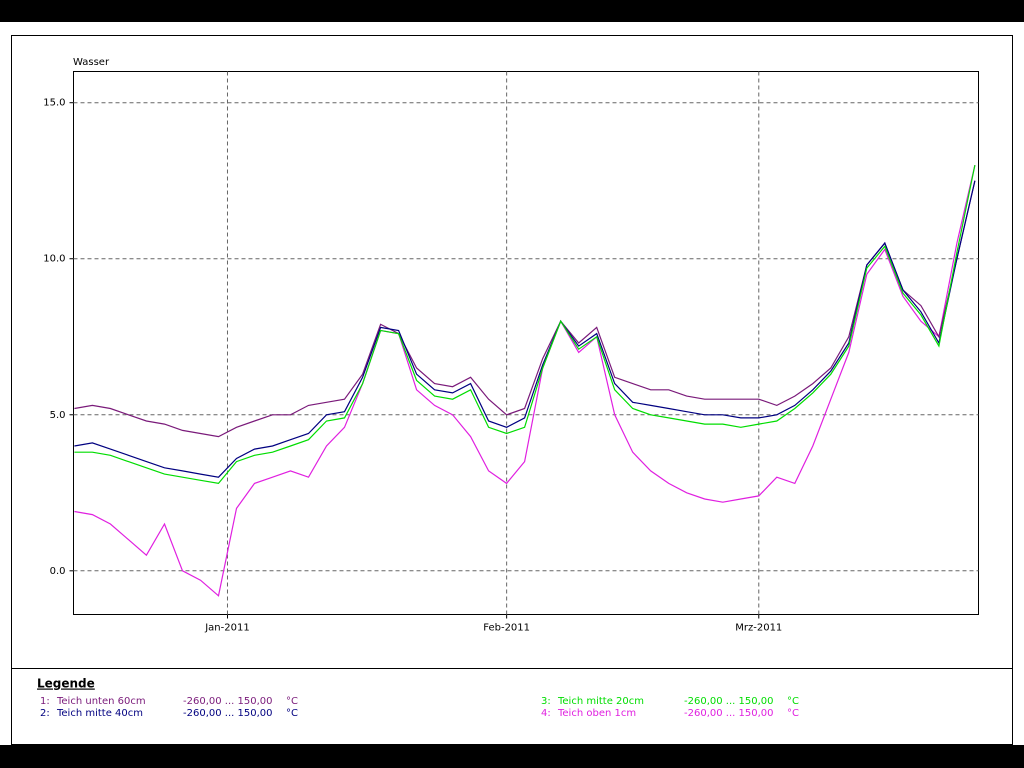 Image resolution: width=1024 pixels, height=768 pixels. I want to click on legend-key: 2:, so click(45, 713).